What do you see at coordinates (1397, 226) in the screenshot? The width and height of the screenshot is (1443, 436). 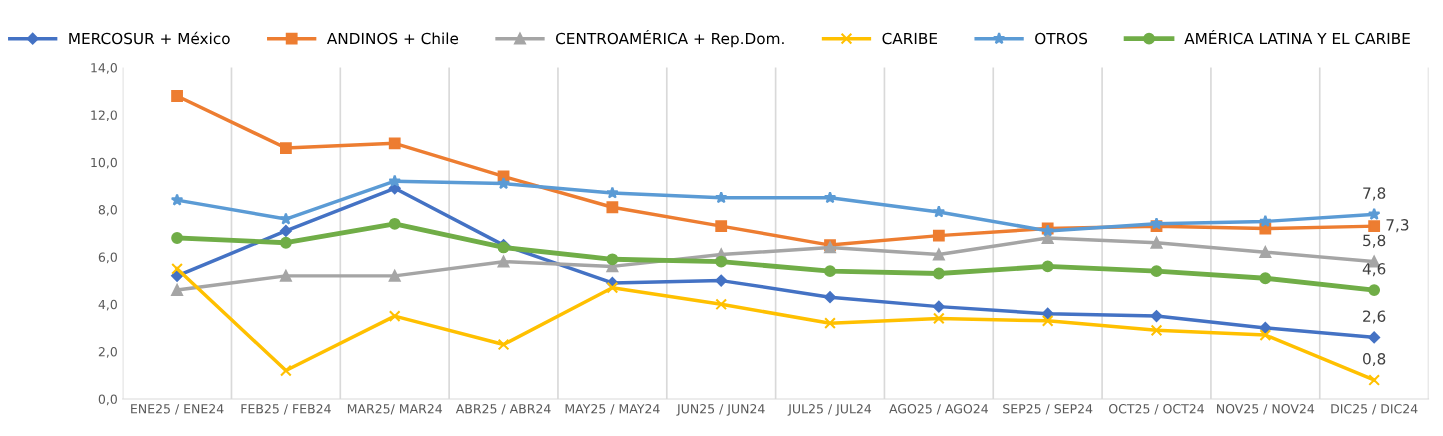 I see `data-label: 7,3` at bounding box center [1397, 226].